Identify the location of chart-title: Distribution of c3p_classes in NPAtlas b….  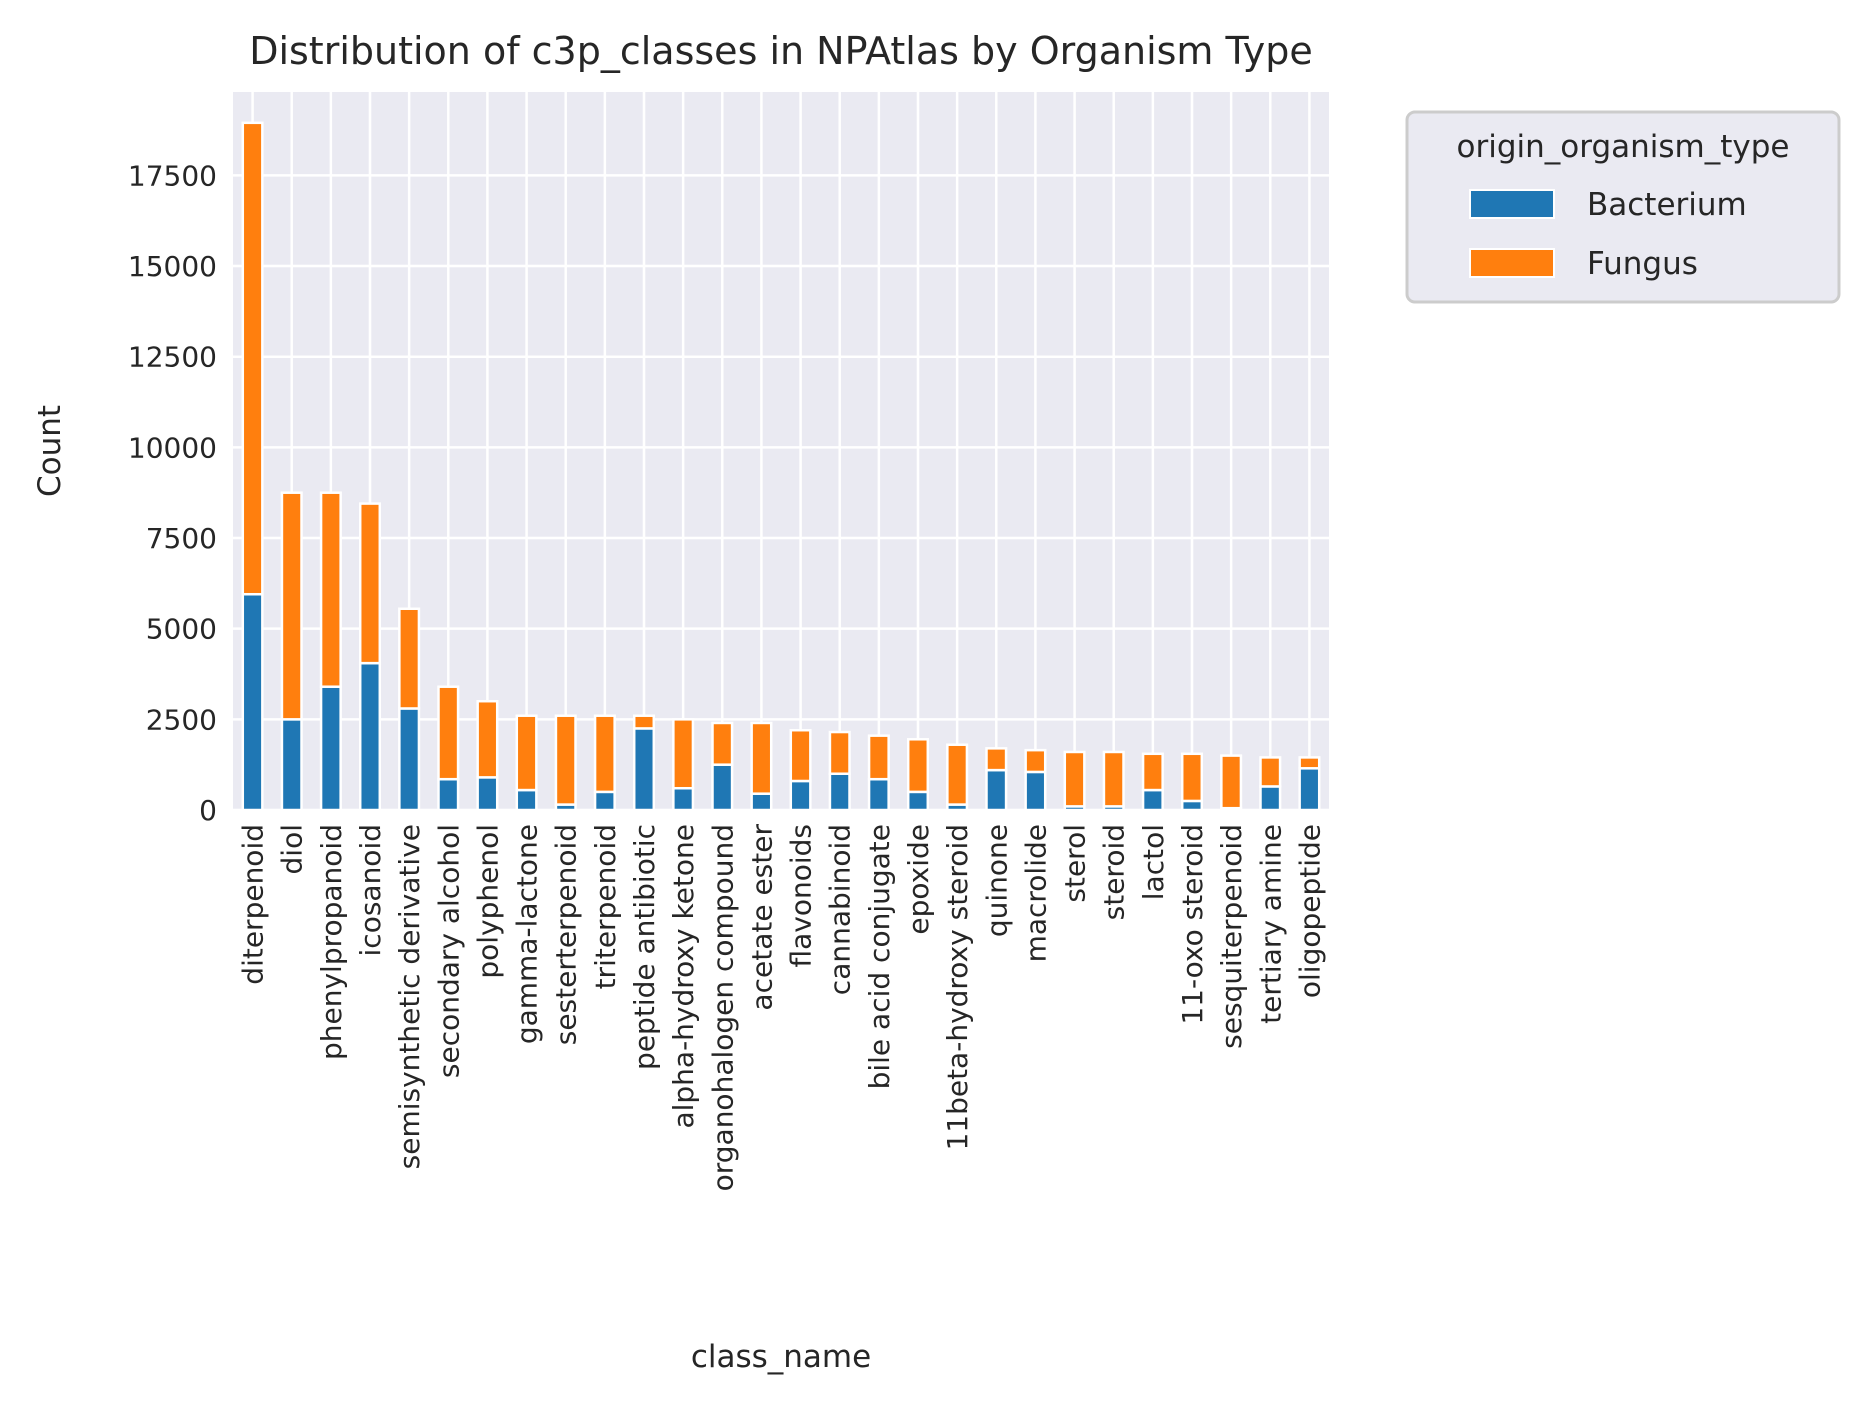
(781, 51).